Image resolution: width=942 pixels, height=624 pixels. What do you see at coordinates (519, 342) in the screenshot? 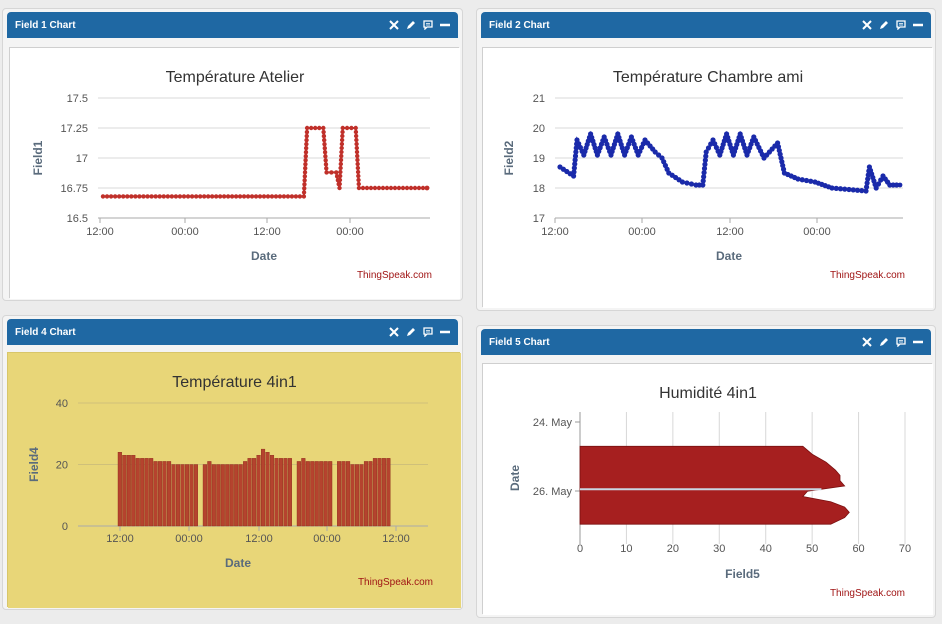
I see `panel-title: Field 5 Chart` at bounding box center [519, 342].